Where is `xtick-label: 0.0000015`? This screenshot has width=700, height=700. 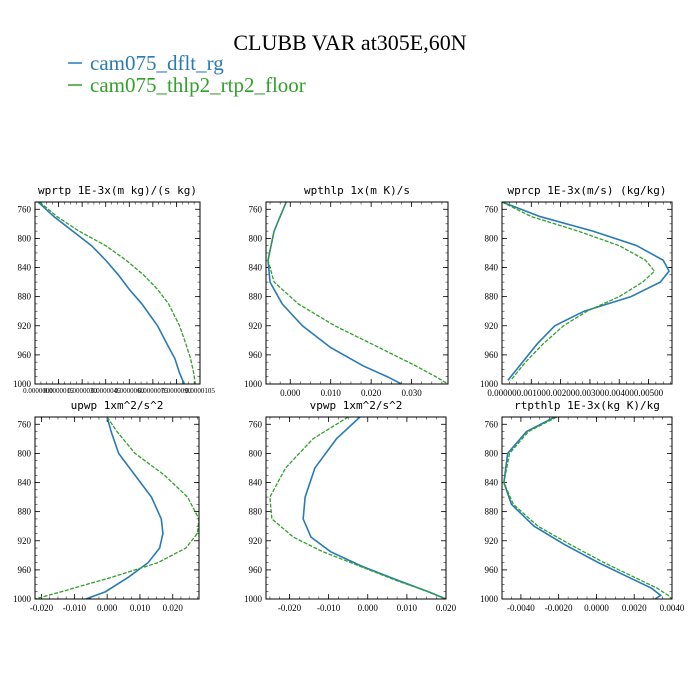
xtick-label: 0.0000015 is located at coordinates (59, 391).